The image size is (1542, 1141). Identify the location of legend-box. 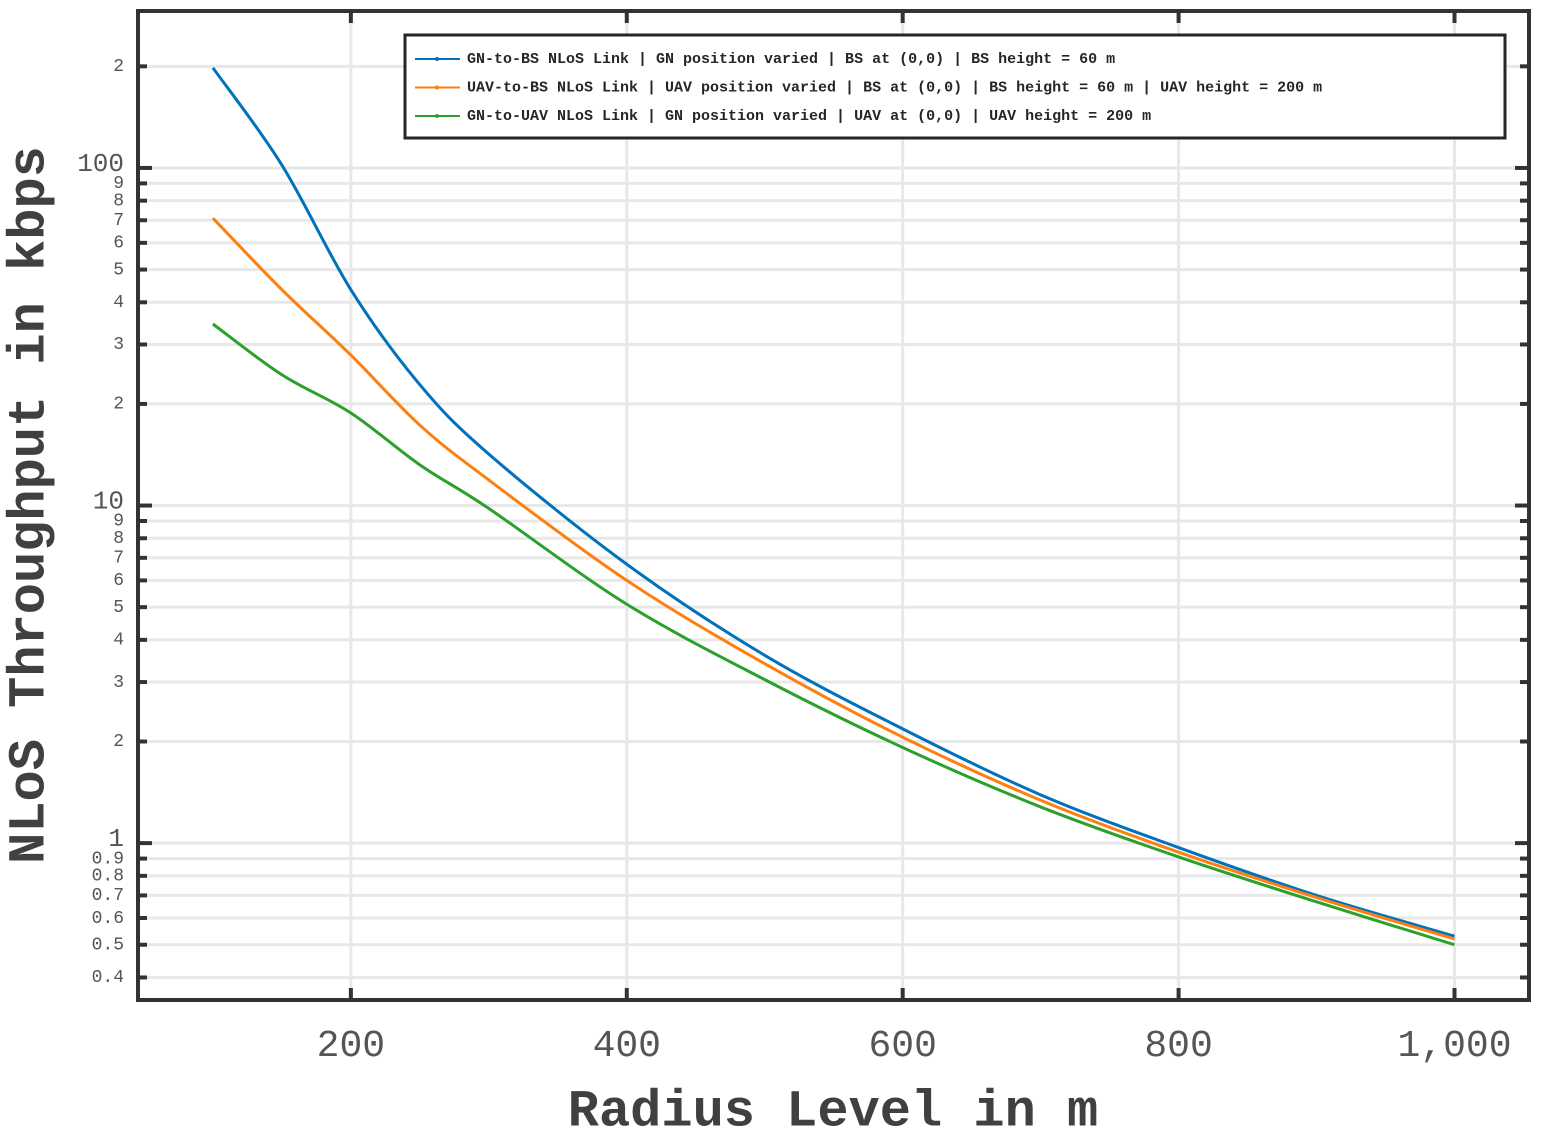
(955, 86).